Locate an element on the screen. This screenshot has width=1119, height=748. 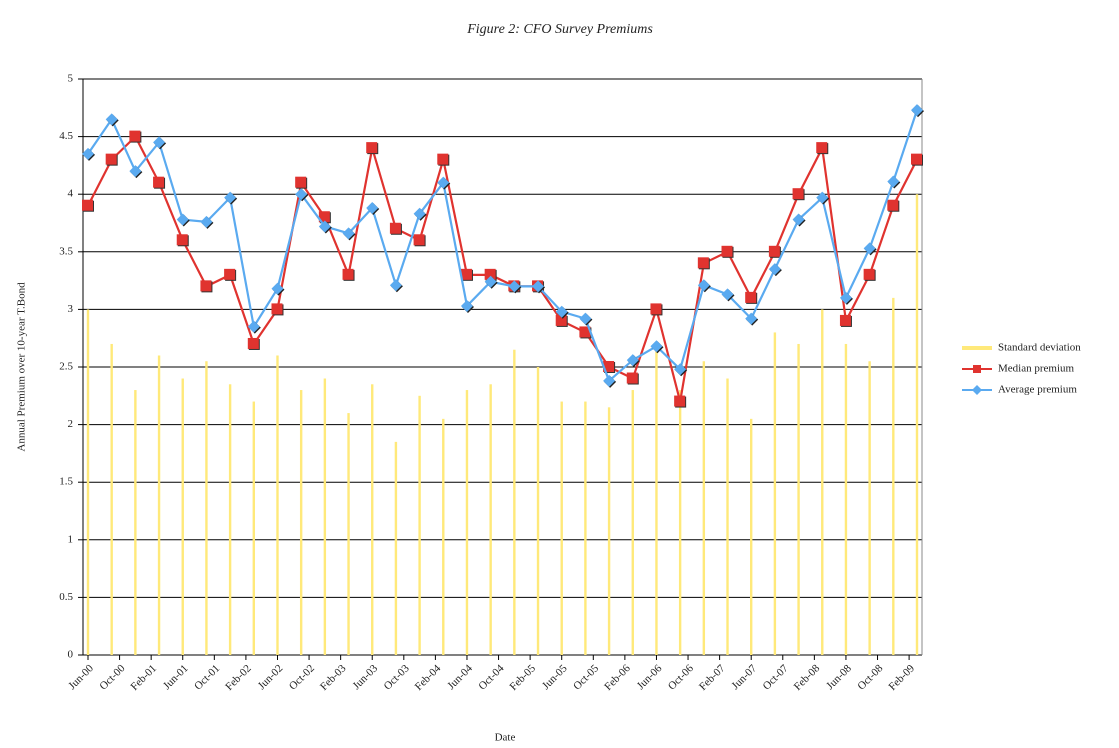
x-tick-label: Oct-06 is located at coordinates (681, 677).